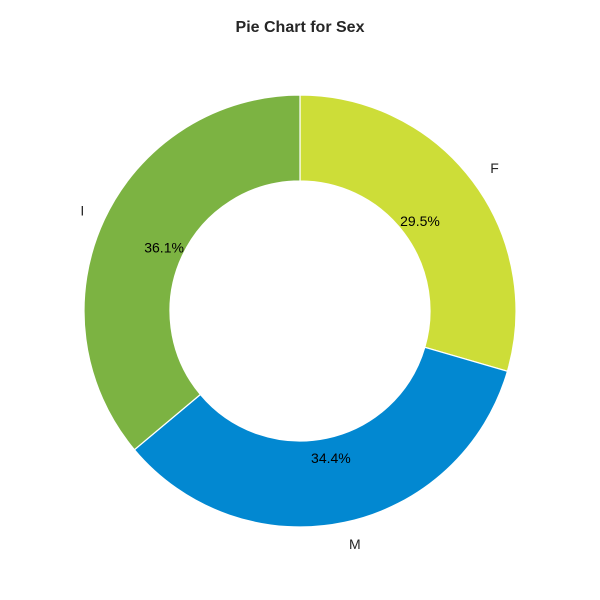  What do you see at coordinates (300, 27) in the screenshot?
I see `chart-title: Pie Chart for Sex` at bounding box center [300, 27].